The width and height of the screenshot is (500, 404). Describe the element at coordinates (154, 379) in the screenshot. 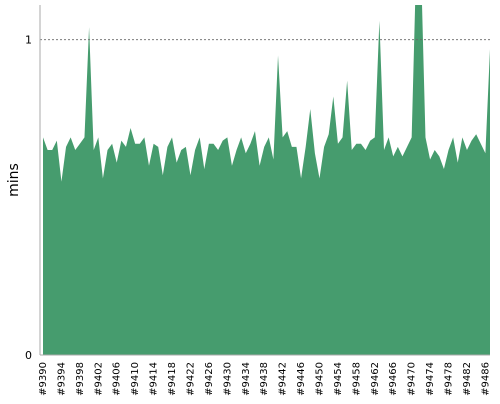

I see `x-tick-label: #9414` at that location.